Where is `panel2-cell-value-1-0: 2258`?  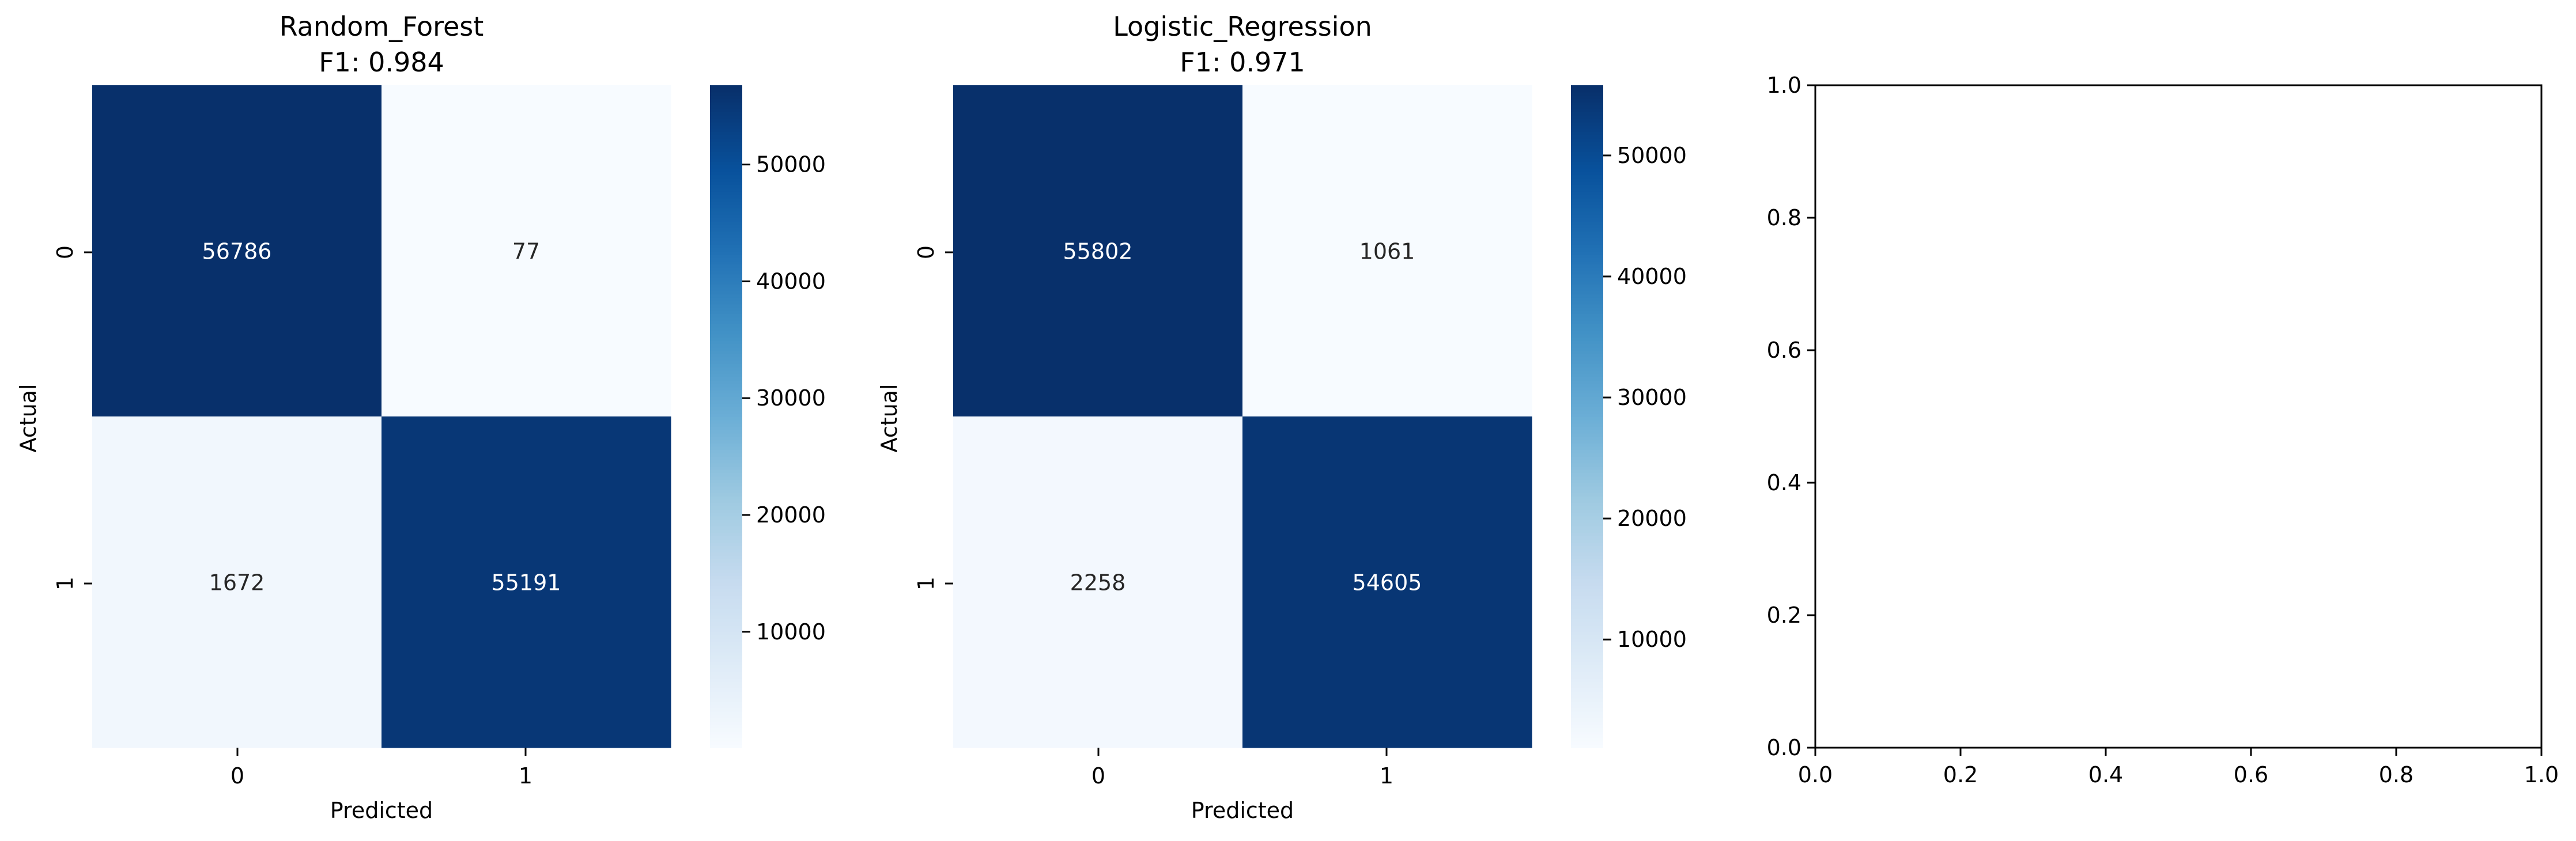
panel2-cell-value-1-0: 2258 is located at coordinates (1098, 583).